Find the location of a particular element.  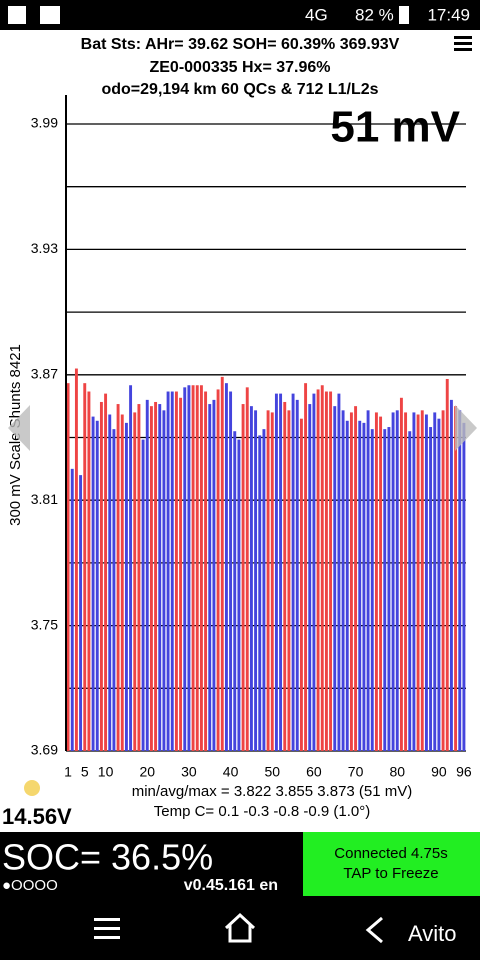

version: v0.45.161 en is located at coordinates (231, 885).